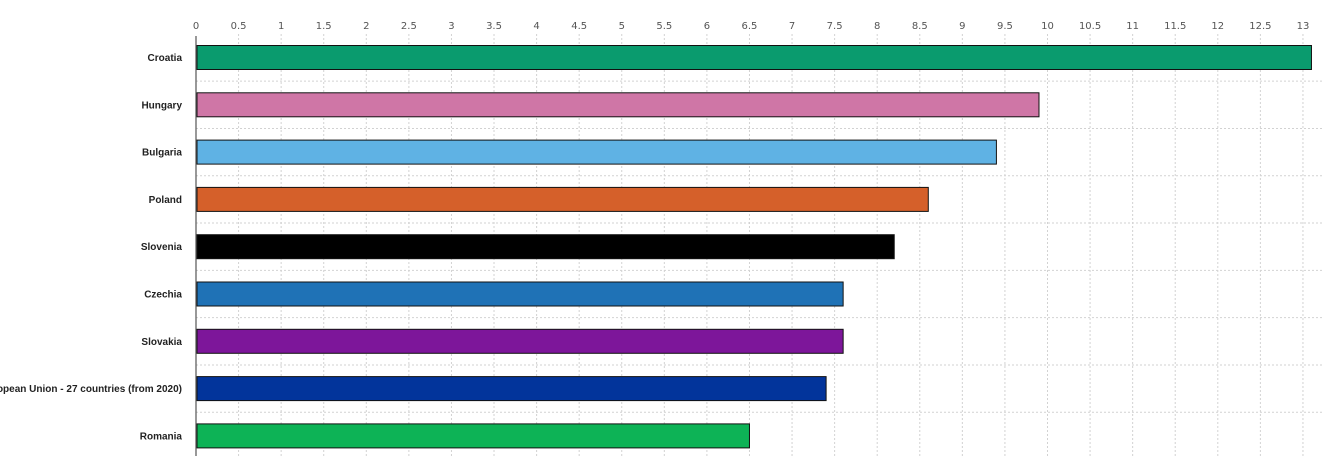  What do you see at coordinates (545, 247) in the screenshot?
I see `bar-slovenia` at bounding box center [545, 247].